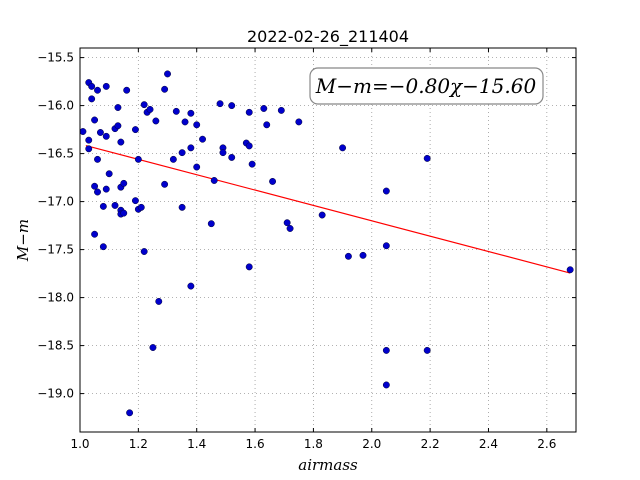 The image size is (640, 480). I want to click on x-tick-label: 1.0, so click(79, 444).